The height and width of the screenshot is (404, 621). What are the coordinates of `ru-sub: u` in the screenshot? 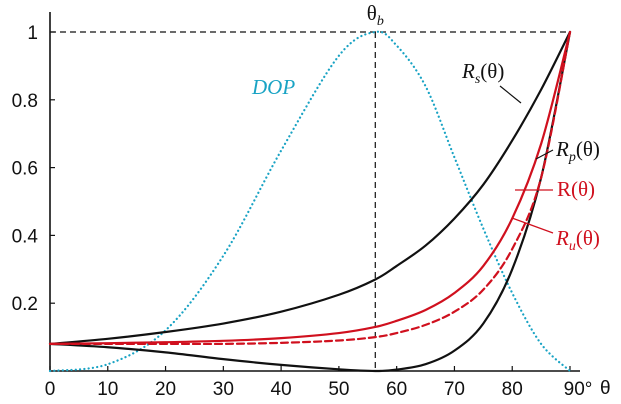 It's located at (572, 246).